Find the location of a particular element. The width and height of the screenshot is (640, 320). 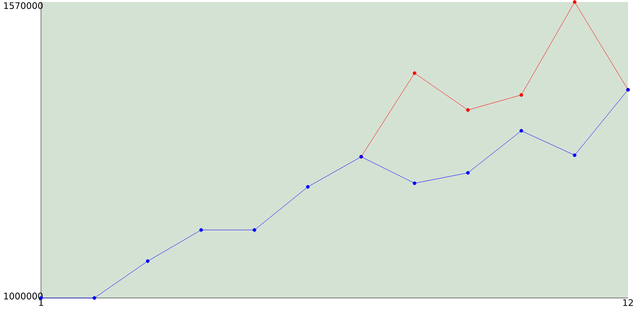

y-tick-label: 1000000 is located at coordinates (23, 296).